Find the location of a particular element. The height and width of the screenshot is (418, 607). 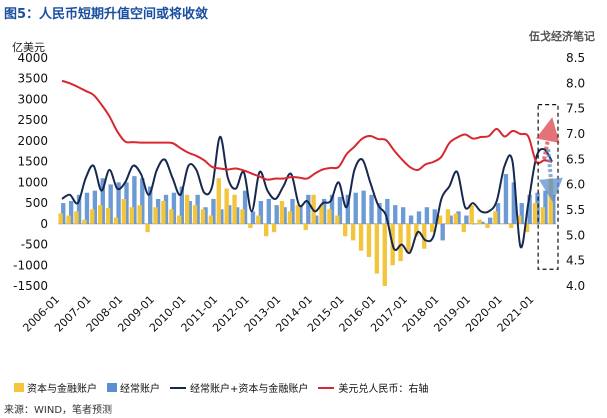

source-note: 来源：WIND，笔者预测 is located at coordinates (58, 410).